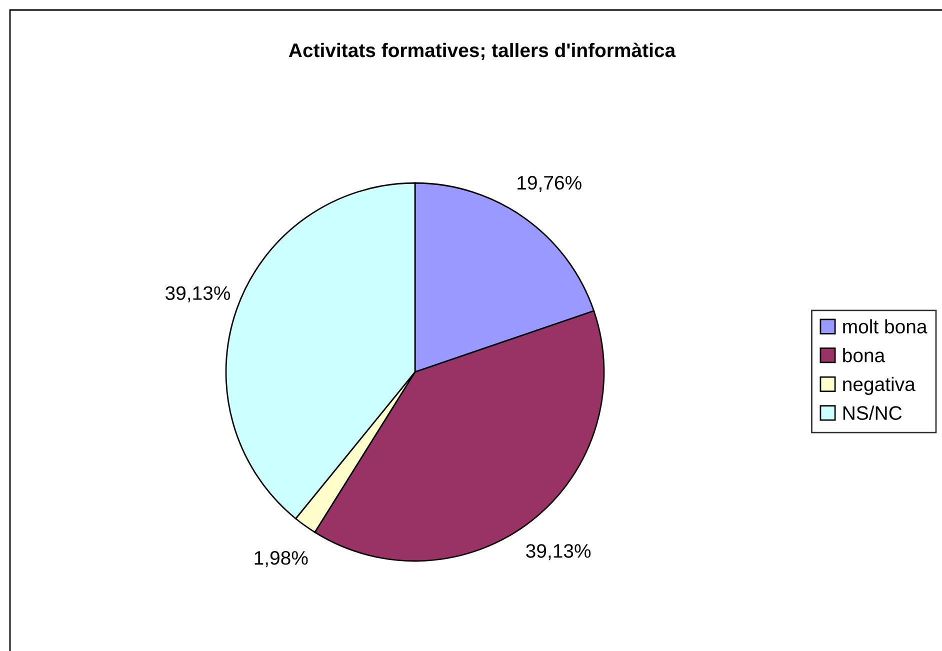 This screenshot has width=942, height=651. What do you see at coordinates (872, 413) in the screenshot?
I see `legend-label: NS/NC` at bounding box center [872, 413].